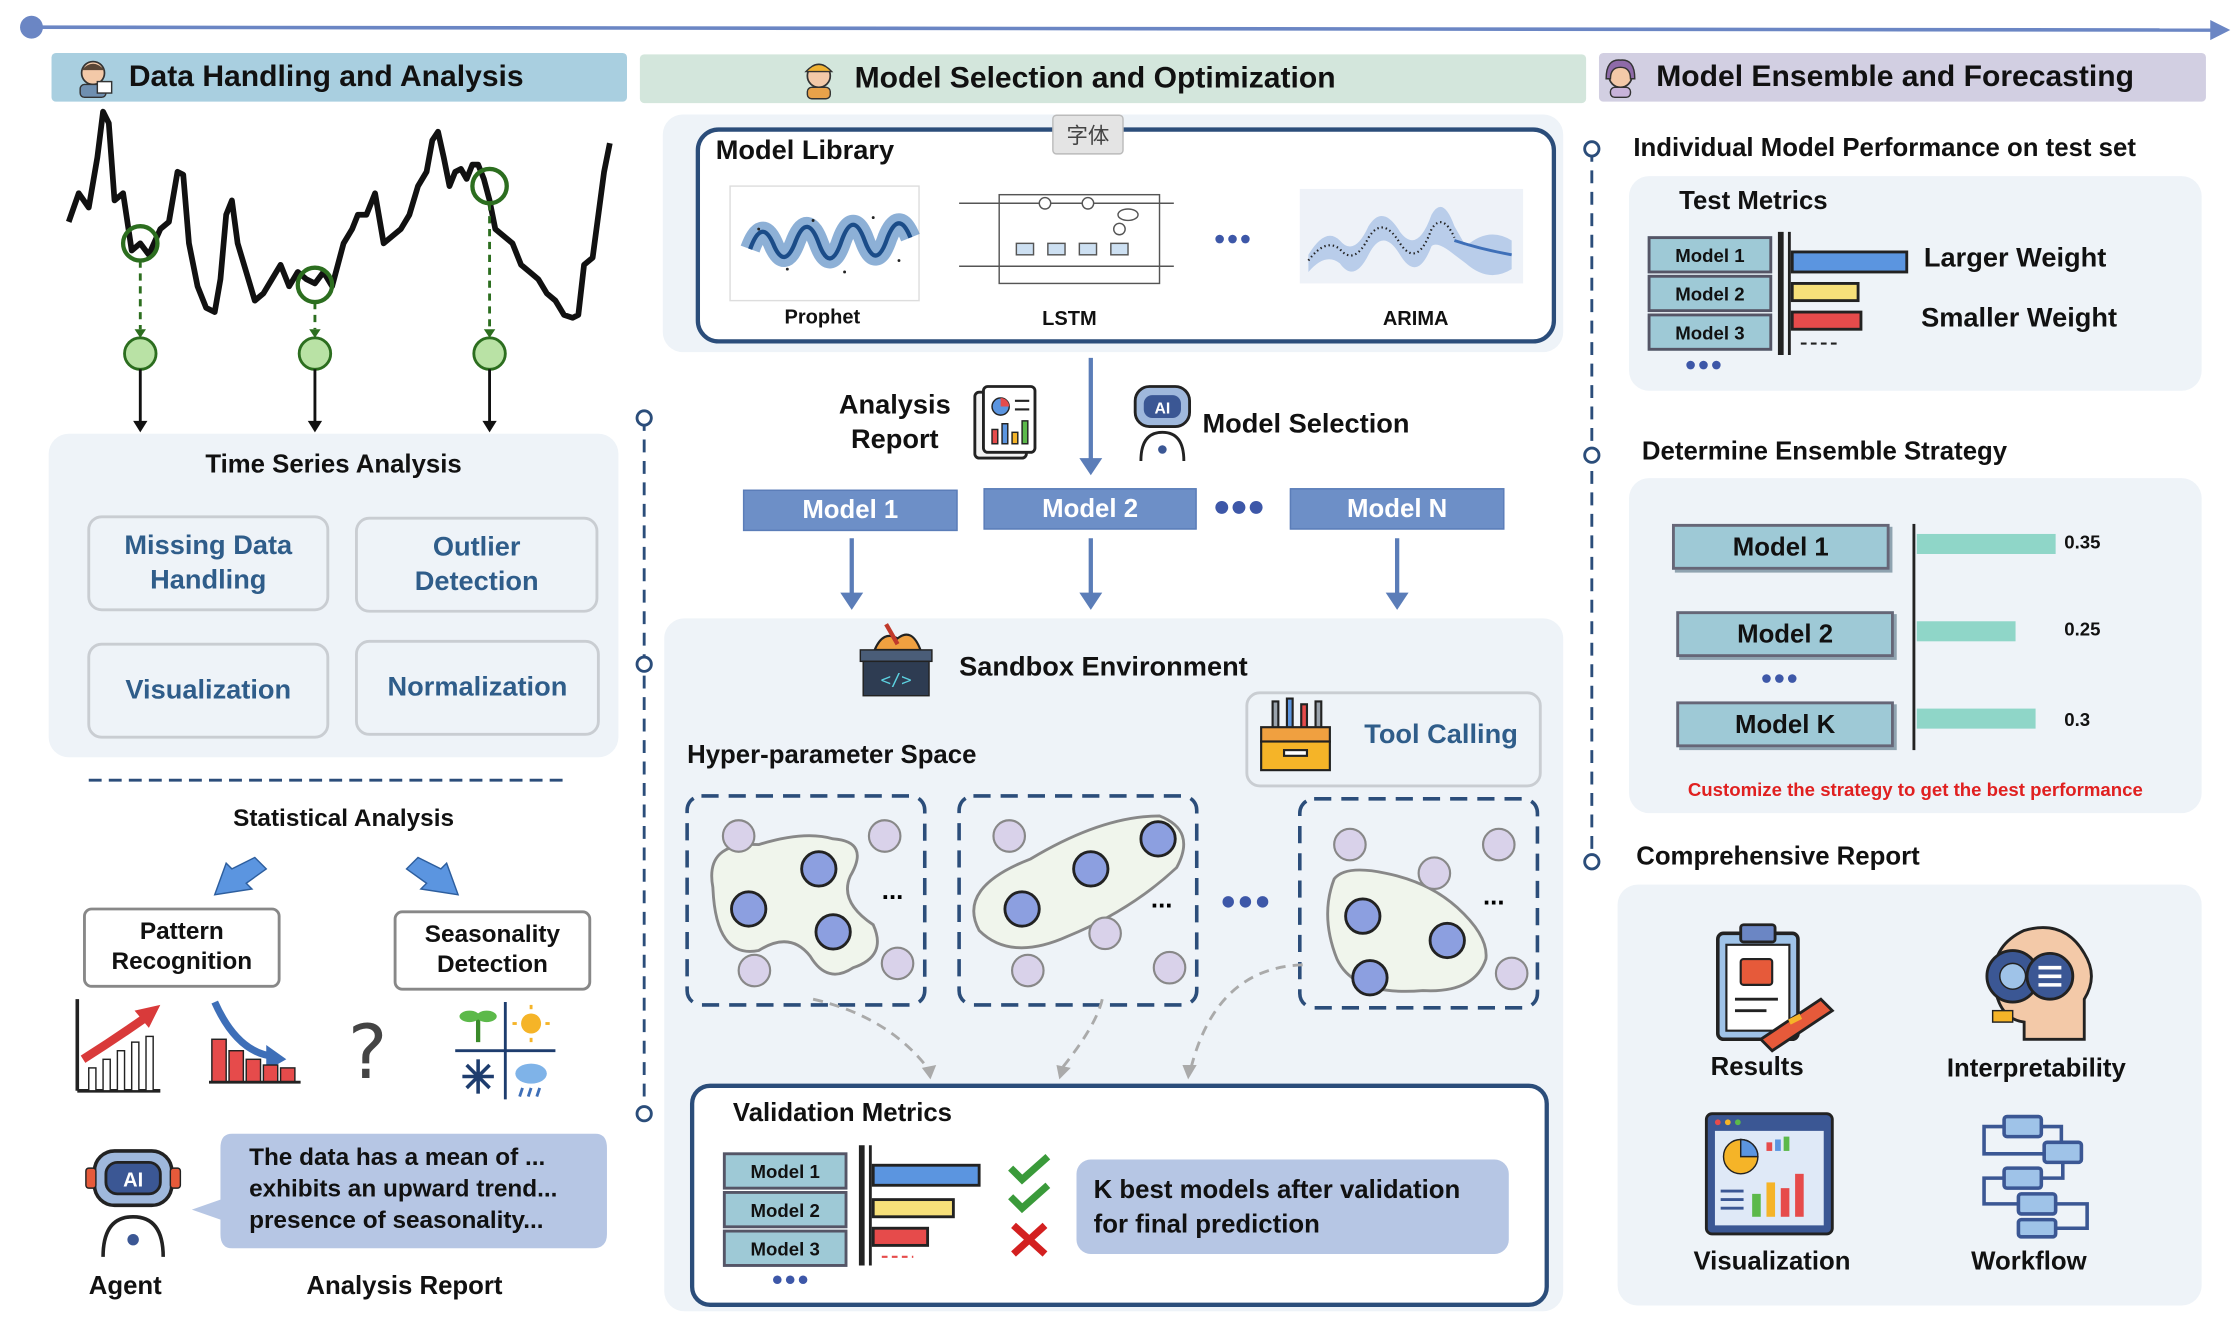  What do you see at coordinates (2015, 258) in the screenshot?
I see `larger-weight-label: Larger Weight` at bounding box center [2015, 258].